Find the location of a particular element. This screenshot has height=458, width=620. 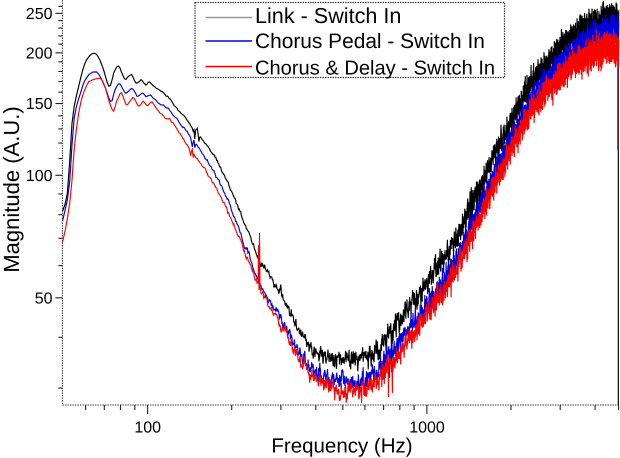

svg-text: 250 is located at coordinates (39, 14).